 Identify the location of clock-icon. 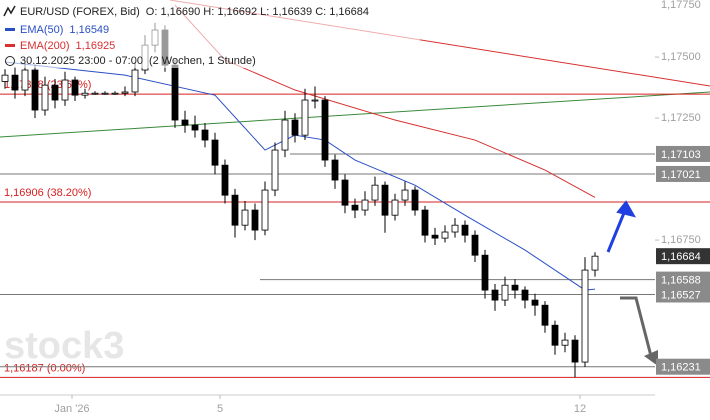
(10, 61).